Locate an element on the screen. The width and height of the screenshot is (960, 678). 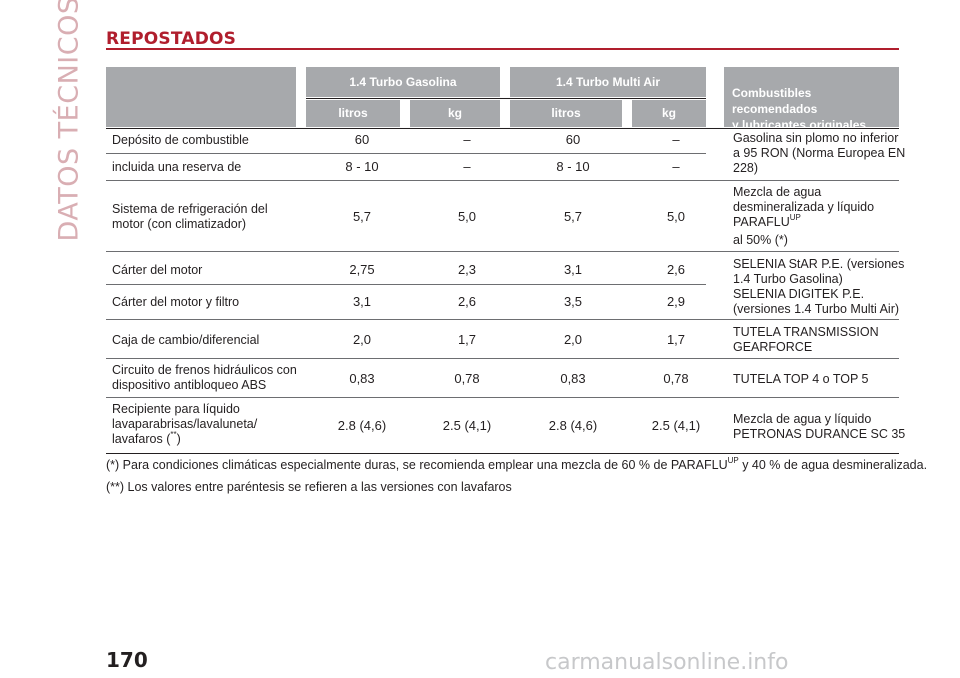
brake-spec: TUTELA TOP 4 o TOP 5 is located at coordinates (801, 379).